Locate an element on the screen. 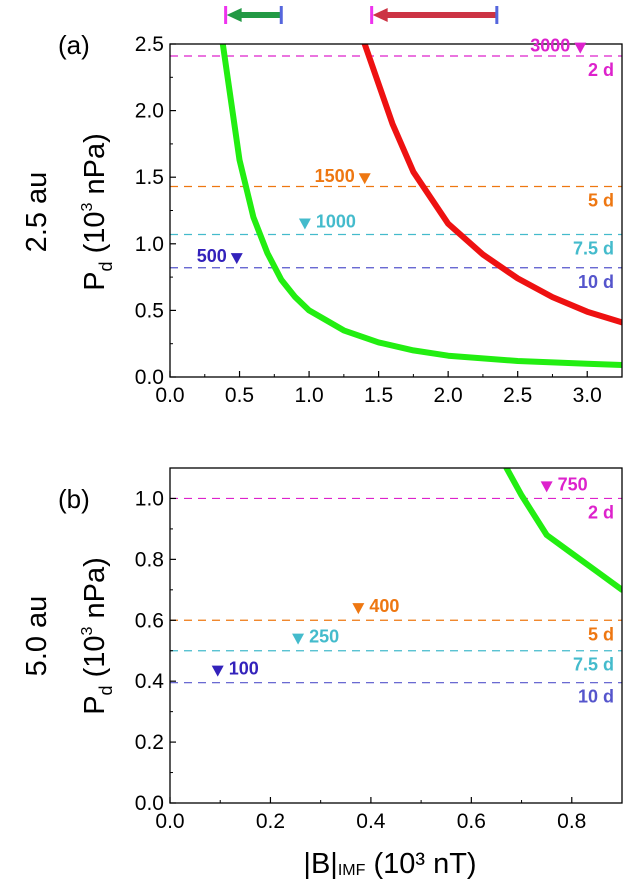 The height and width of the screenshot is (891, 635). hline-a-duration-label: 10 d is located at coordinates (596, 282).